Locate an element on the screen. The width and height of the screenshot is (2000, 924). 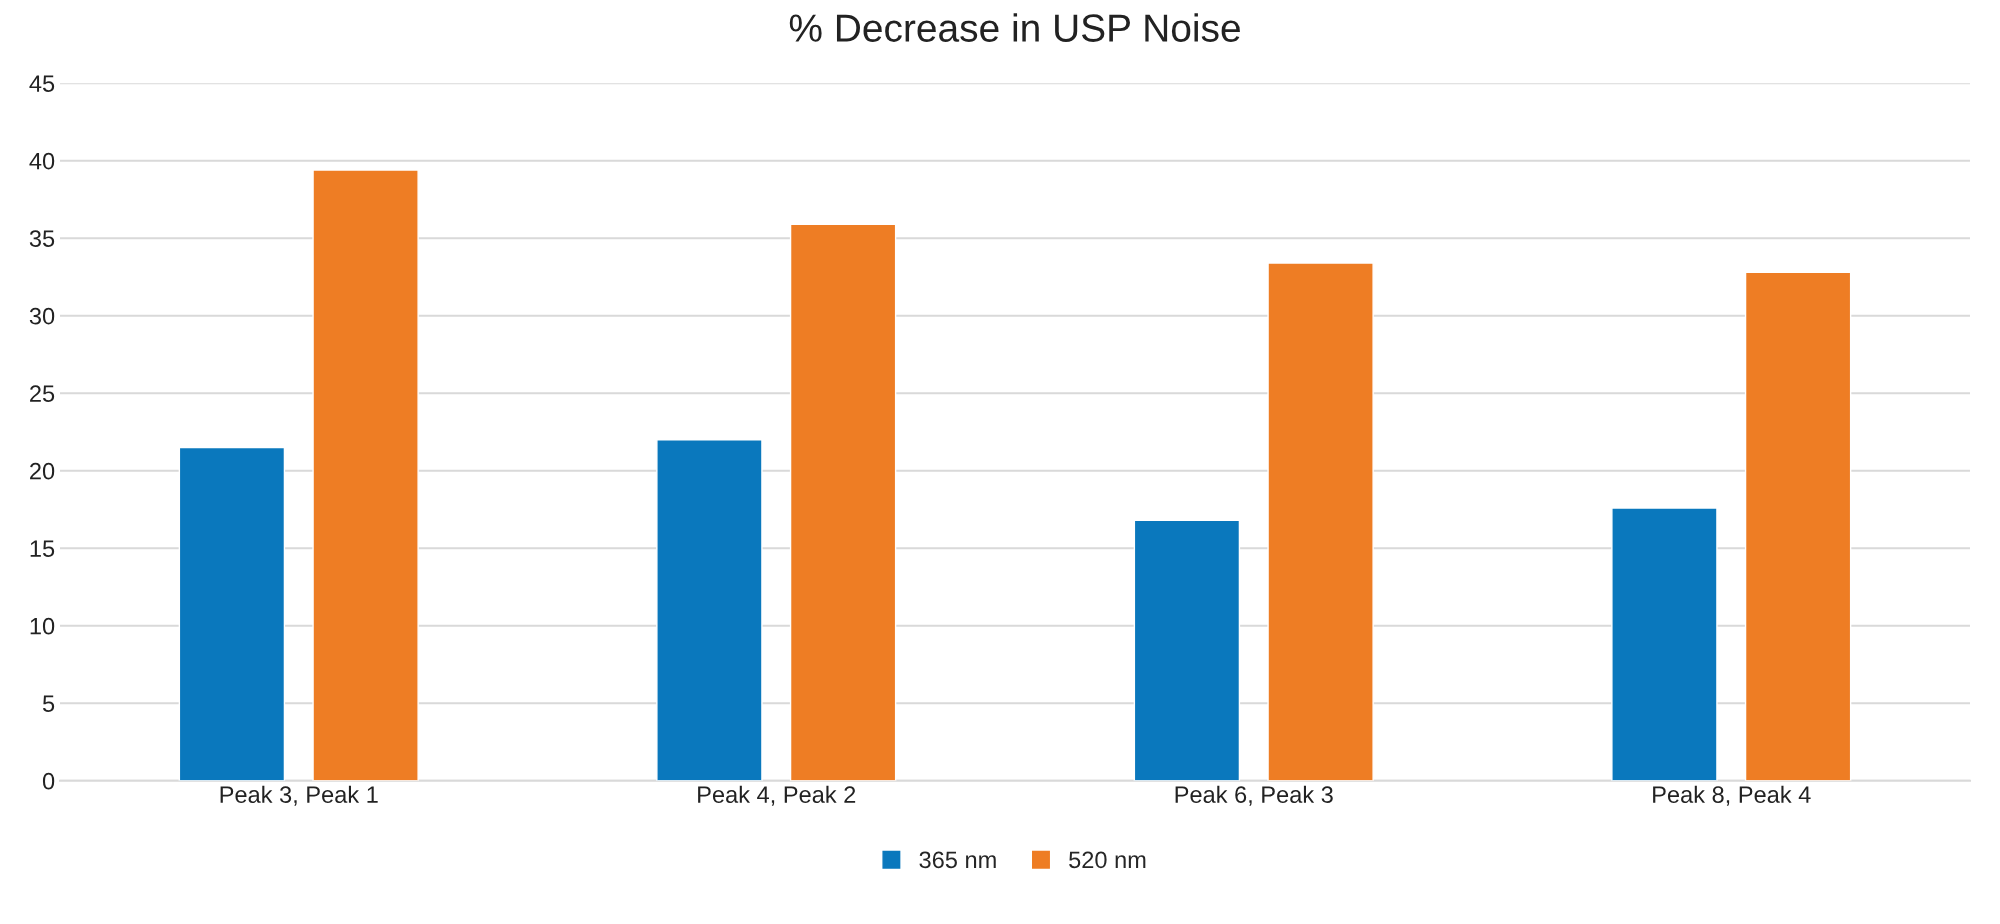
x-tick-label: Peak 6, Peak 3 is located at coordinates (1254, 795).